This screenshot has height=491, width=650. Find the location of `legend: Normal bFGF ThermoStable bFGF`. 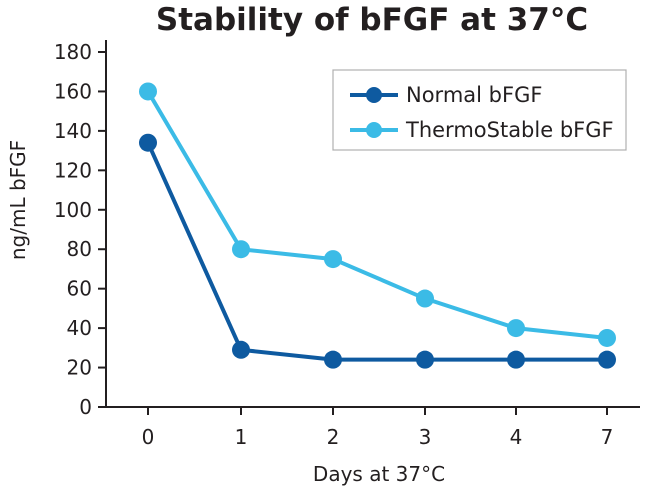

legend: Normal bFGF ThermoStable bFGF is located at coordinates (479, 110).